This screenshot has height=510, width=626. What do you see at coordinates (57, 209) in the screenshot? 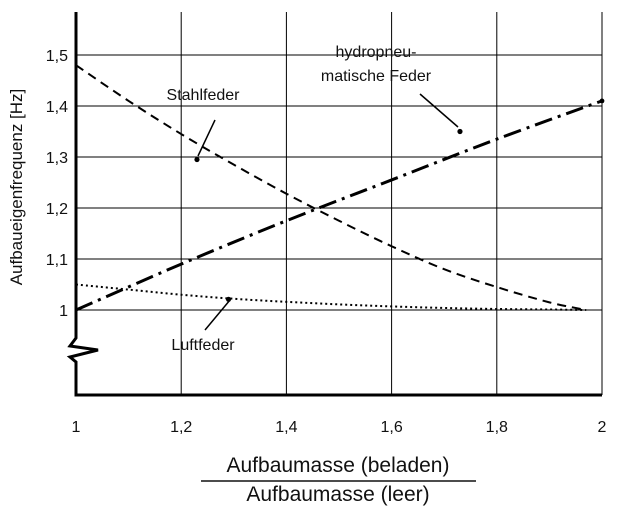
I see `y-tick-label: 1,2` at bounding box center [57, 209].